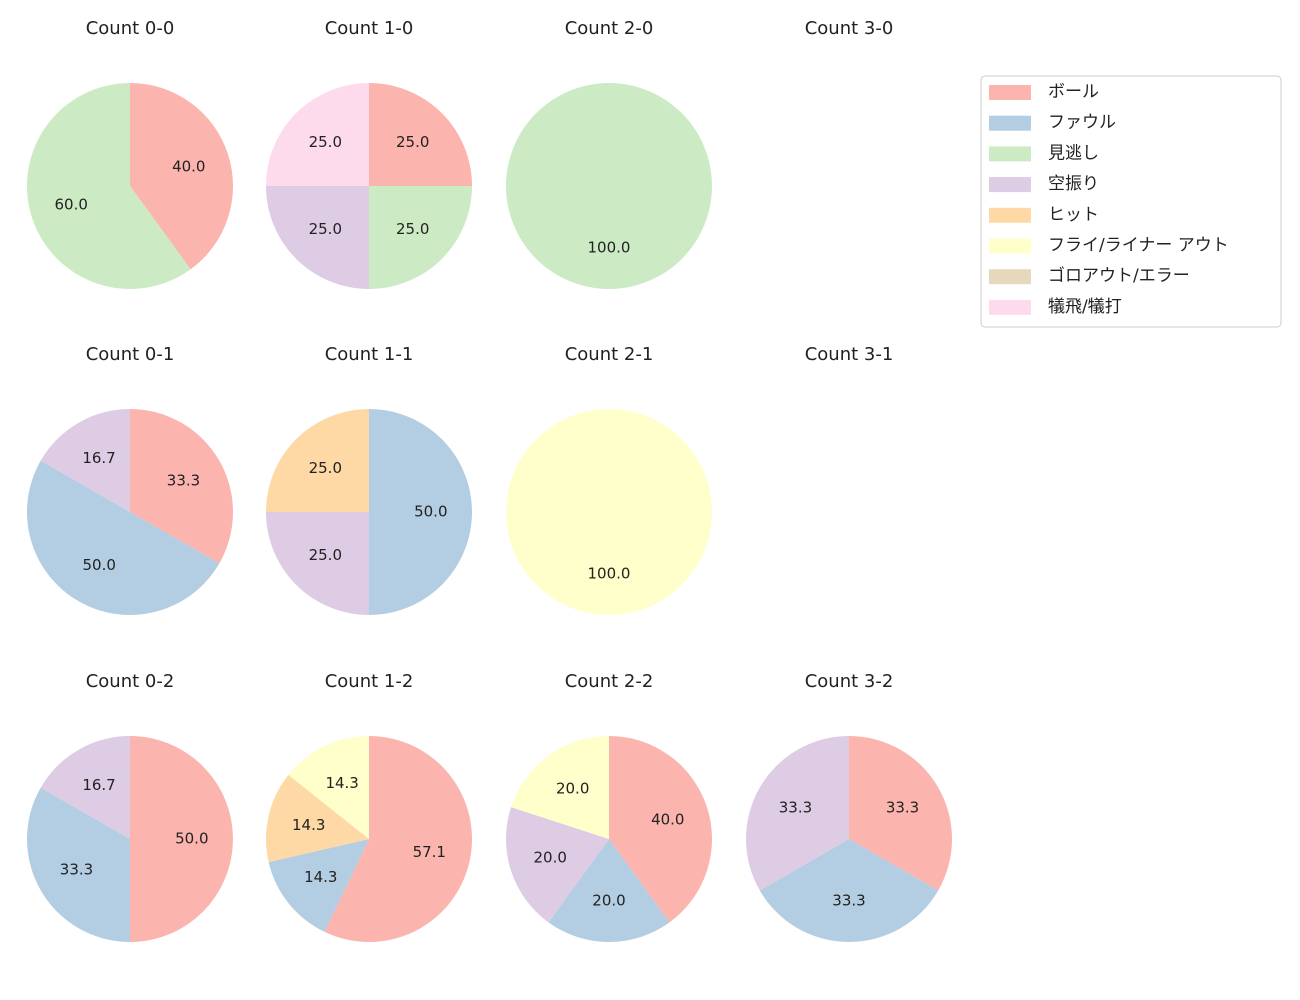  Describe the element at coordinates (1073, 215) in the screenshot. I see `legend-label: ヒット` at that location.